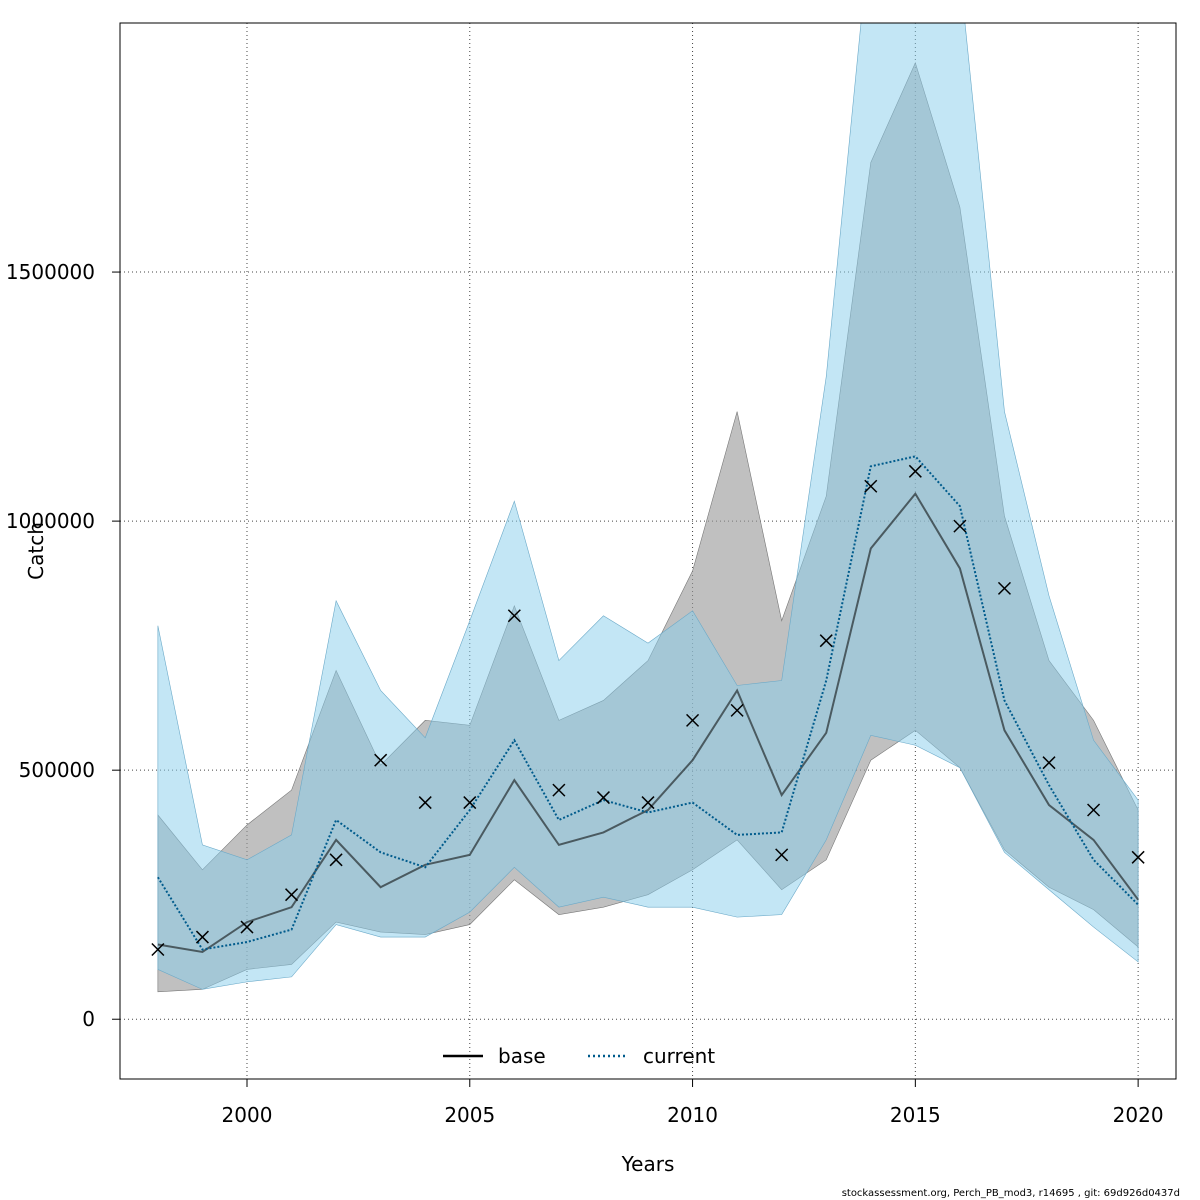 The height and width of the screenshot is (1200, 1200). Describe the element at coordinates (579, 1056) in the screenshot. I see `legend: base current` at that location.